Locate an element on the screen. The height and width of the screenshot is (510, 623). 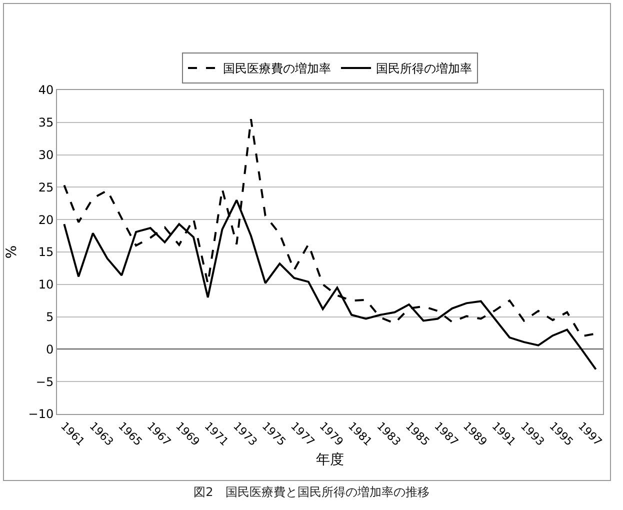
y-tick-label: 35 is located at coordinates (46, 123).